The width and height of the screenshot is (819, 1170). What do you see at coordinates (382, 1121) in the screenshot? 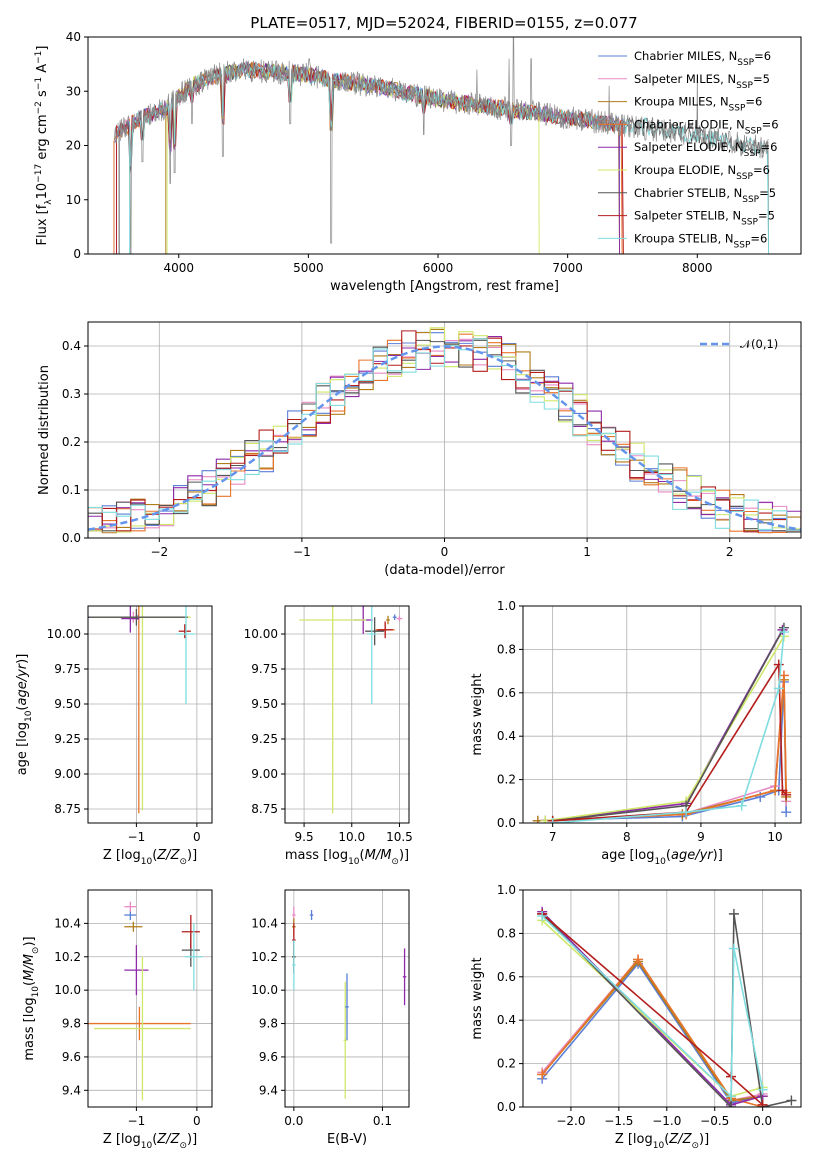
I see `x-tick-label: 0.1` at bounding box center [382, 1121].